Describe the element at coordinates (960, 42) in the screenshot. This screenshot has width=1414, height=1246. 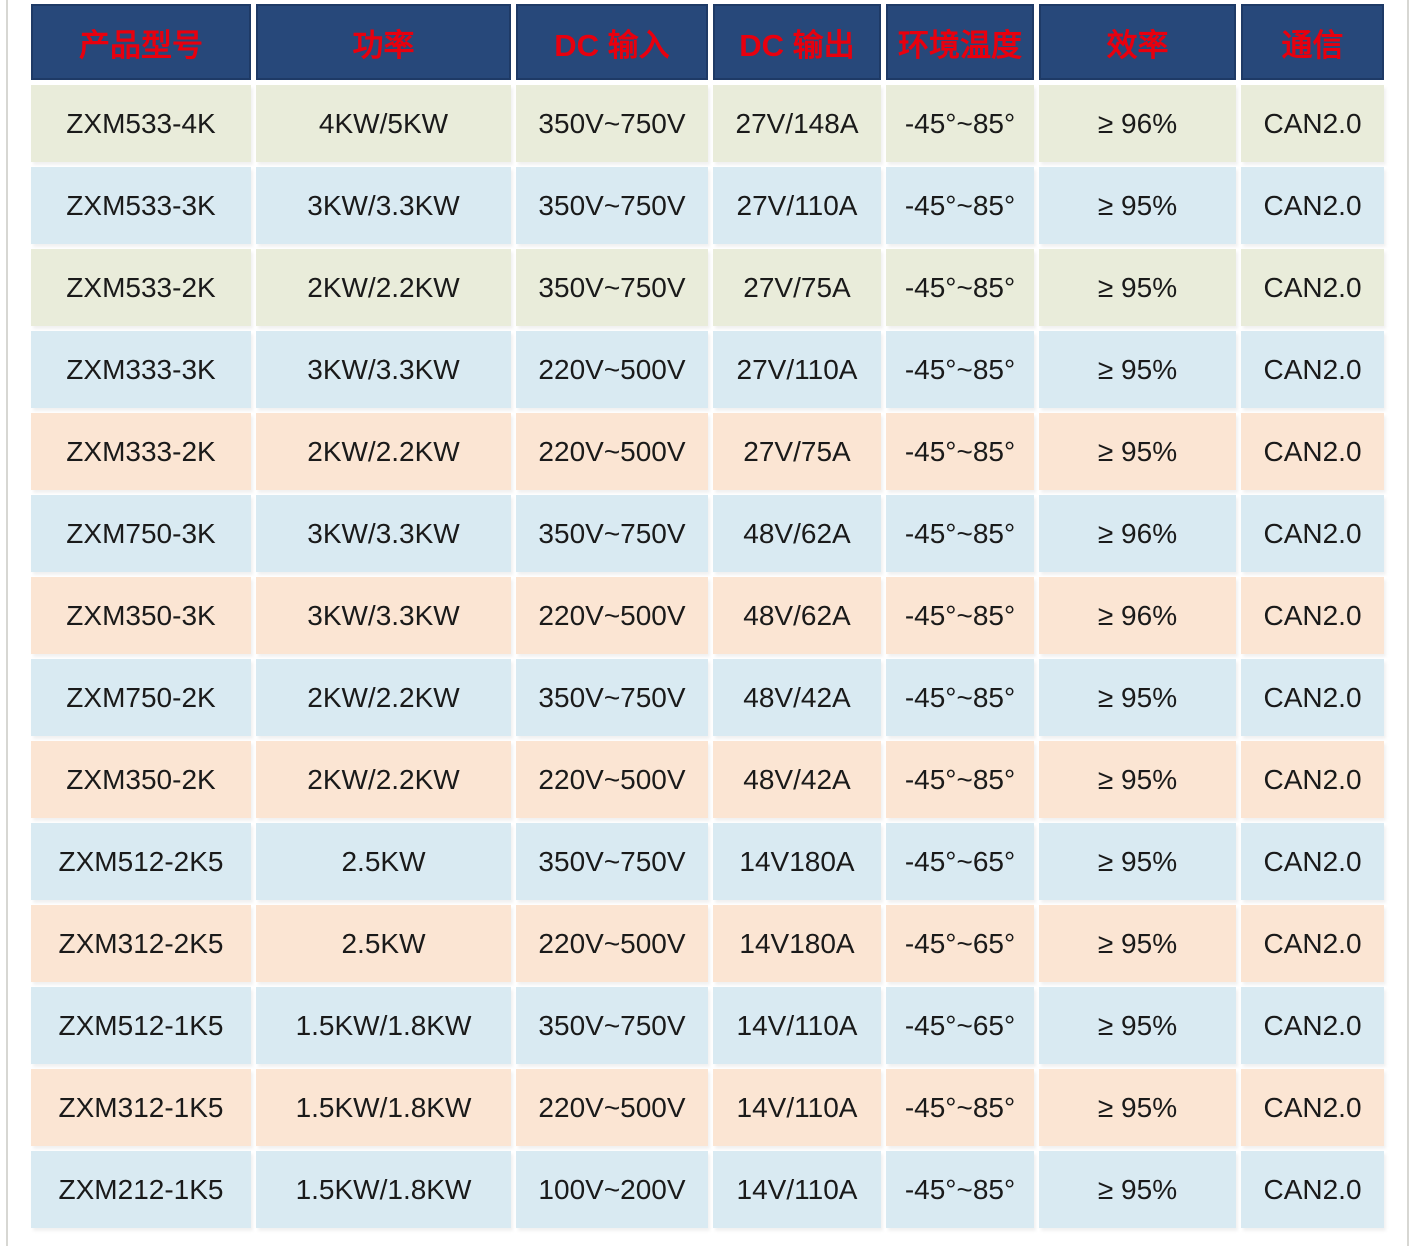
I see `column-header-ambient-temp: 环境温度` at that location.